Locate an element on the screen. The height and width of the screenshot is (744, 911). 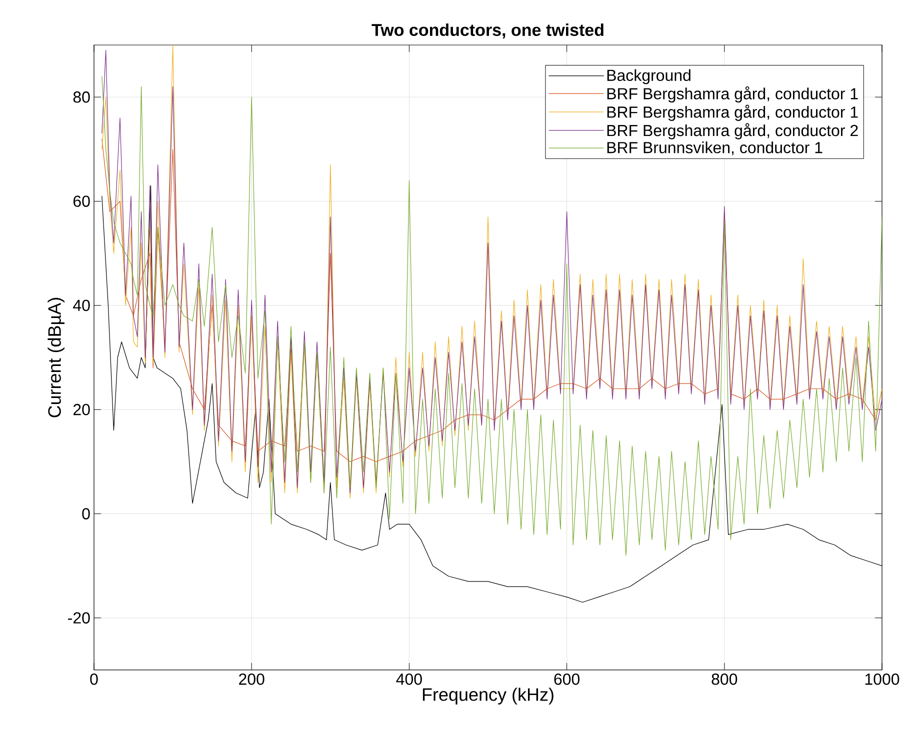
y-tick-label: 20 is located at coordinates (81, 410).